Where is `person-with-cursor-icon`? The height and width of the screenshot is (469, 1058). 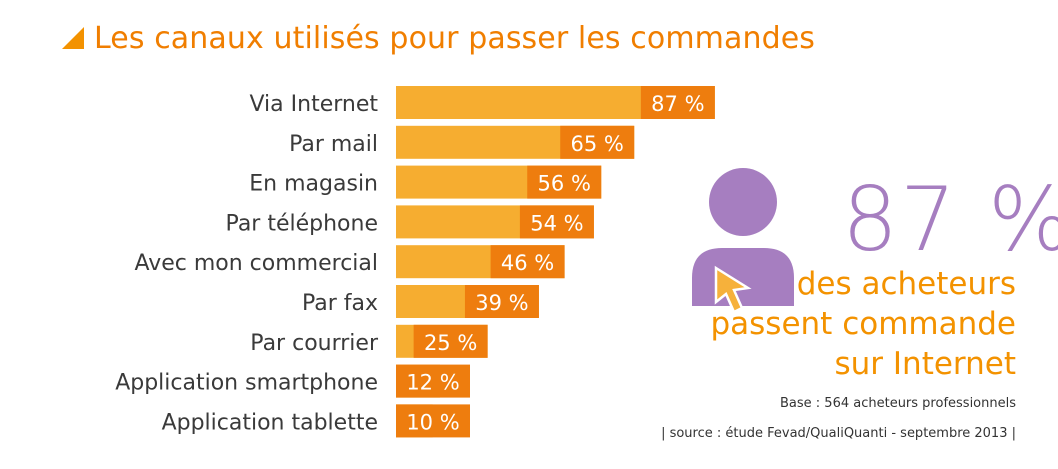
person-with-cursor-icon is located at coordinates (743, 241).